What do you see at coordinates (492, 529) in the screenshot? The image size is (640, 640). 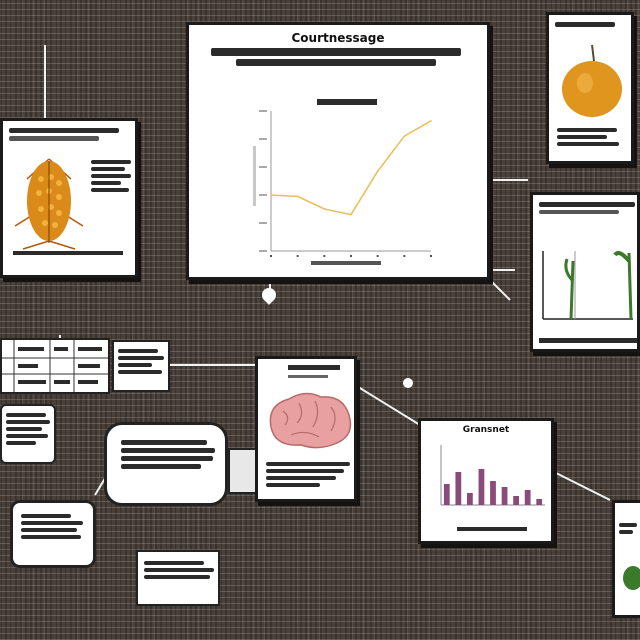 I see `bar-chart-footer-scribble` at bounding box center [492, 529].